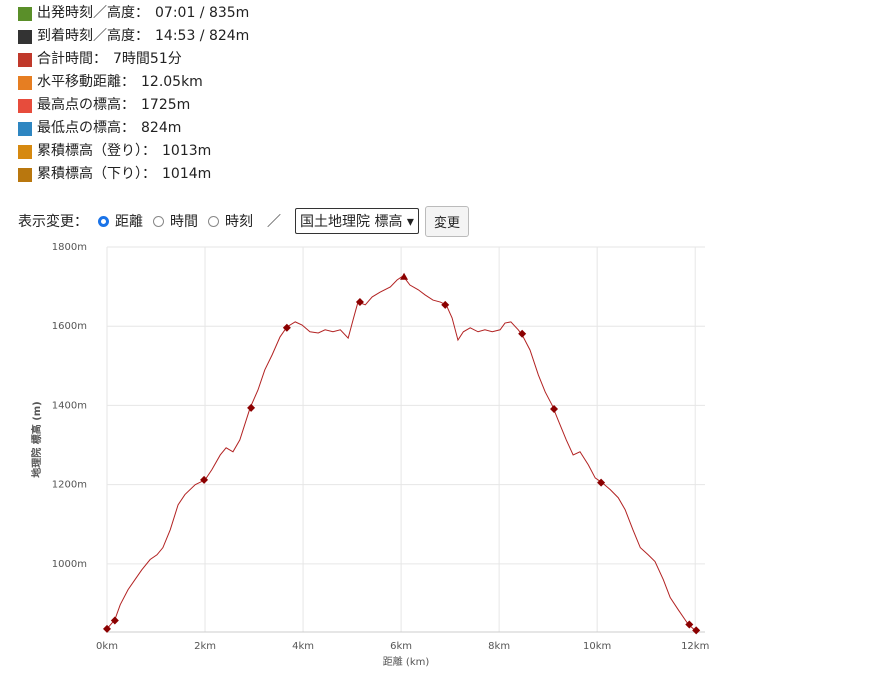 Image resolution: width=888 pixels, height=688 pixels. I want to click on stat-row: 合計時間： 7時間51分, so click(133, 59).